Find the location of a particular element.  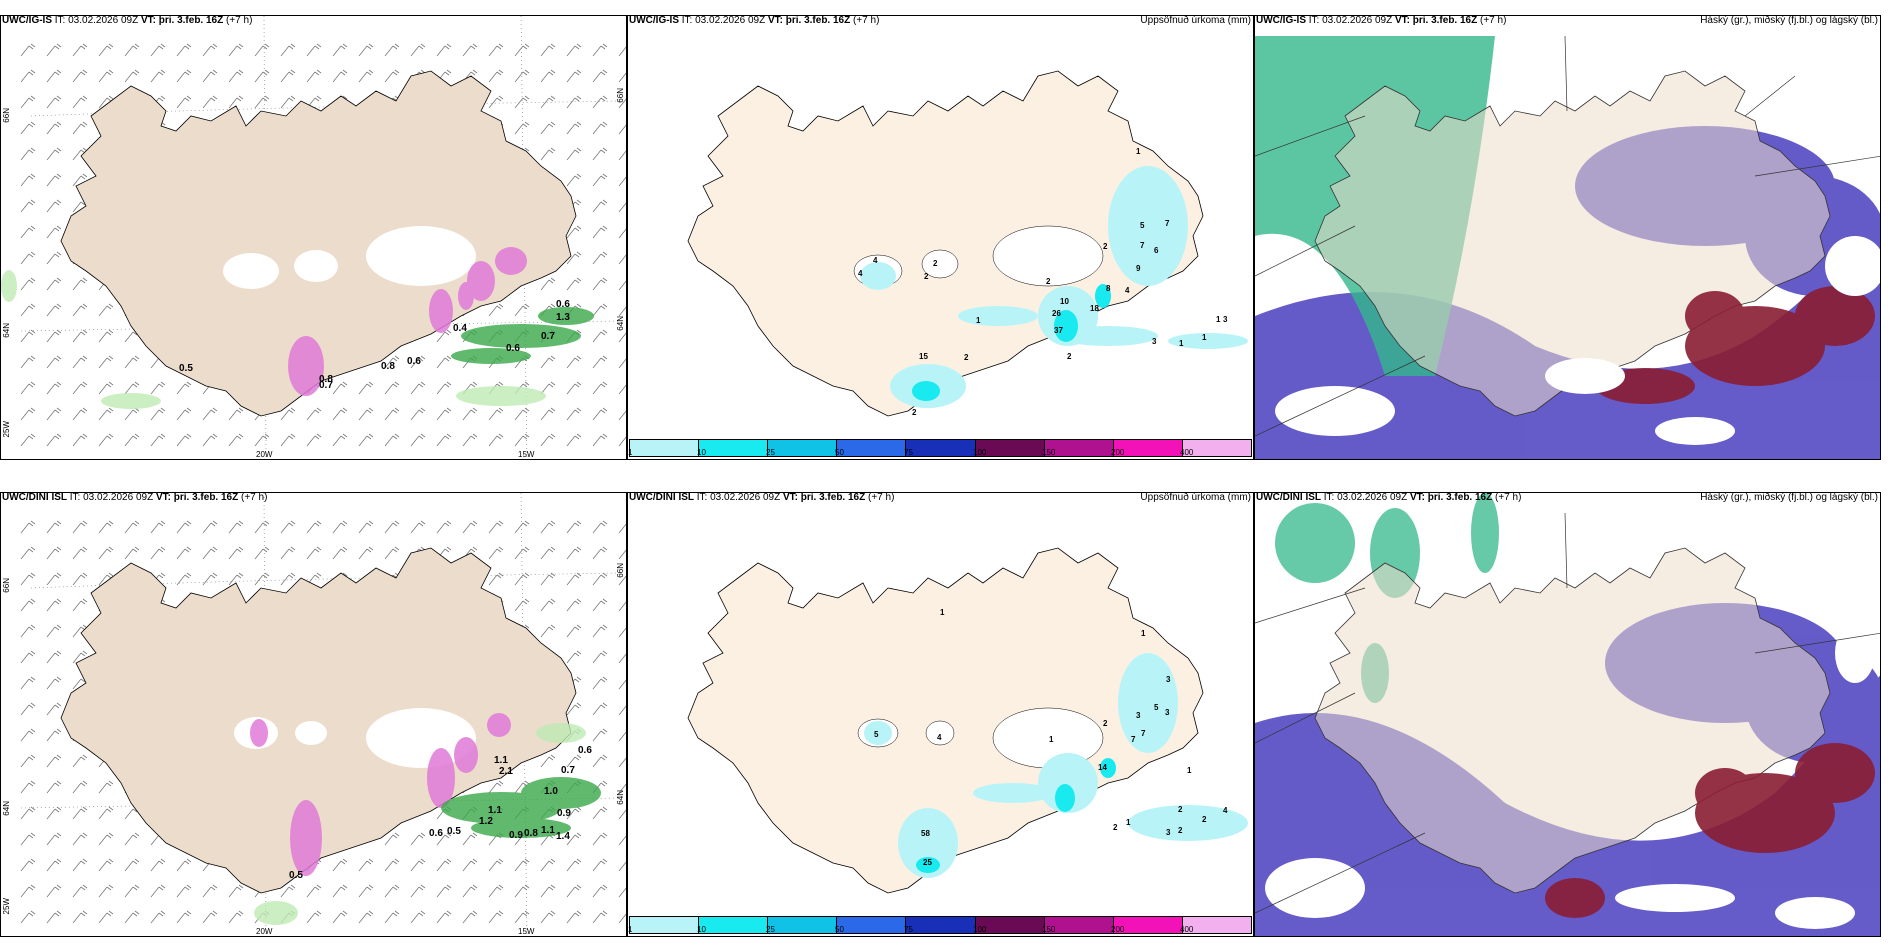

precip-value: 1 is located at coordinates (978, 320).